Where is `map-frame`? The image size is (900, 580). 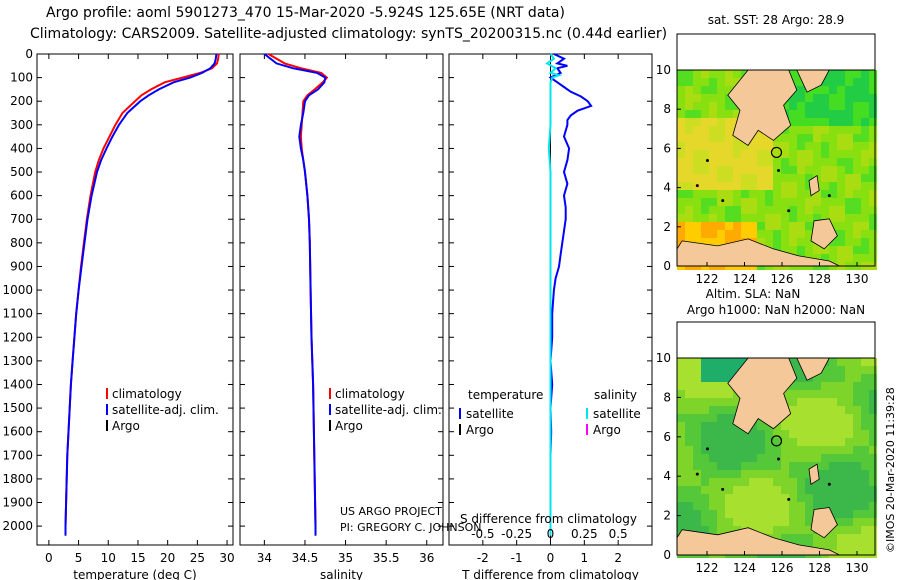
map-frame is located at coordinates (776, 456).